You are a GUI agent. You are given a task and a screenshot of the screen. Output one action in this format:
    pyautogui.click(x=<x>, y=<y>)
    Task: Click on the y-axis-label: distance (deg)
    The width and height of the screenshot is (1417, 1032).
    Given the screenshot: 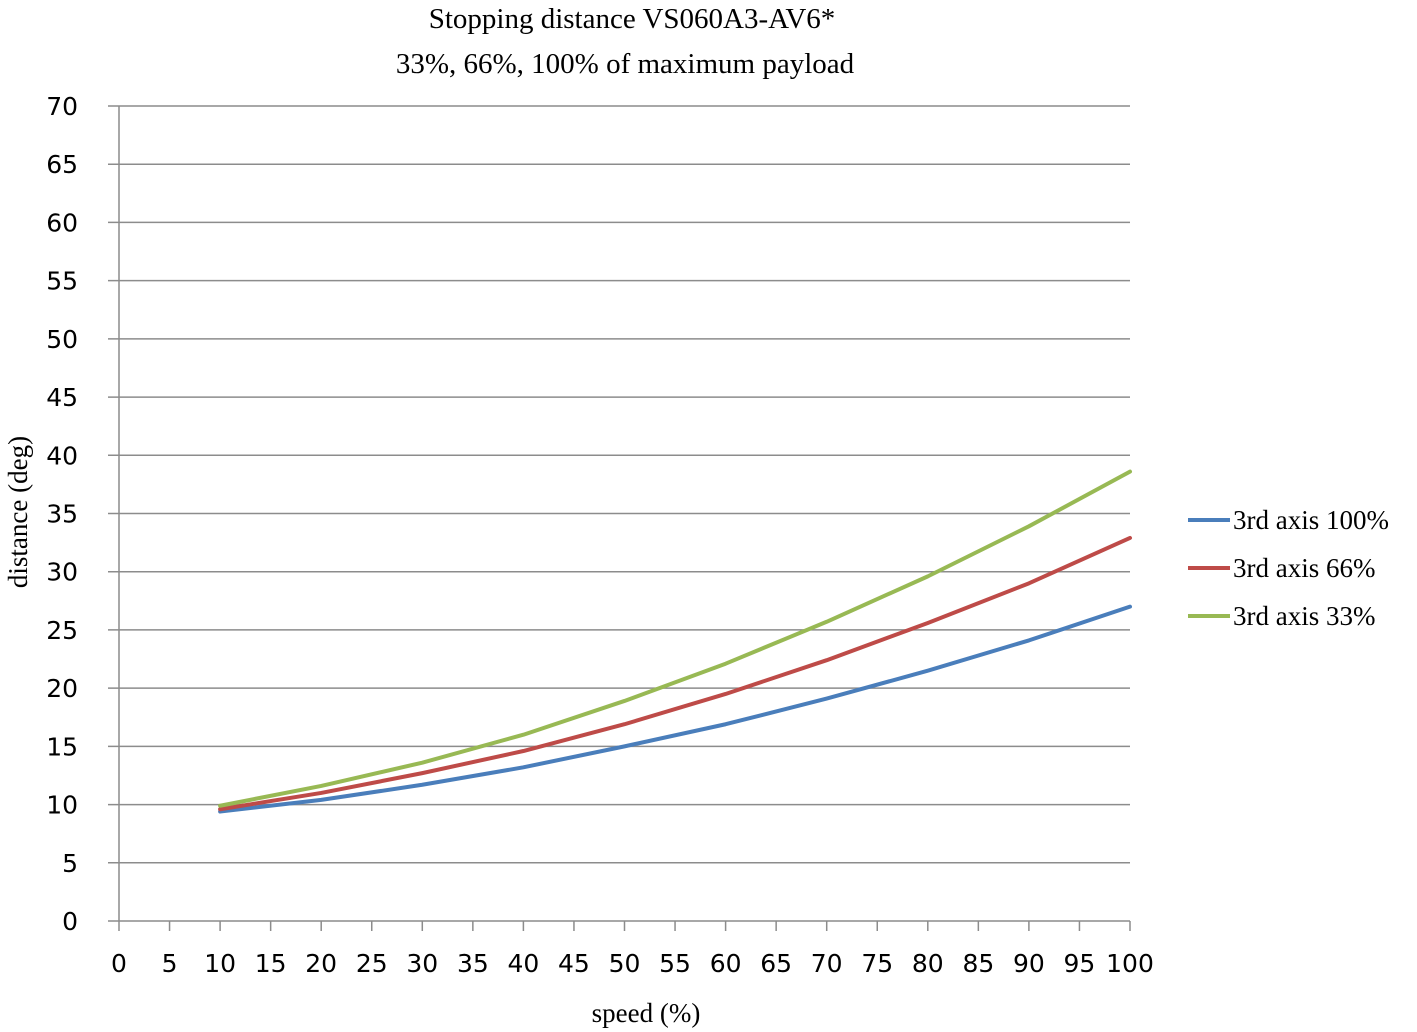 What is the action you would take?
    pyautogui.click(x=18, y=512)
    